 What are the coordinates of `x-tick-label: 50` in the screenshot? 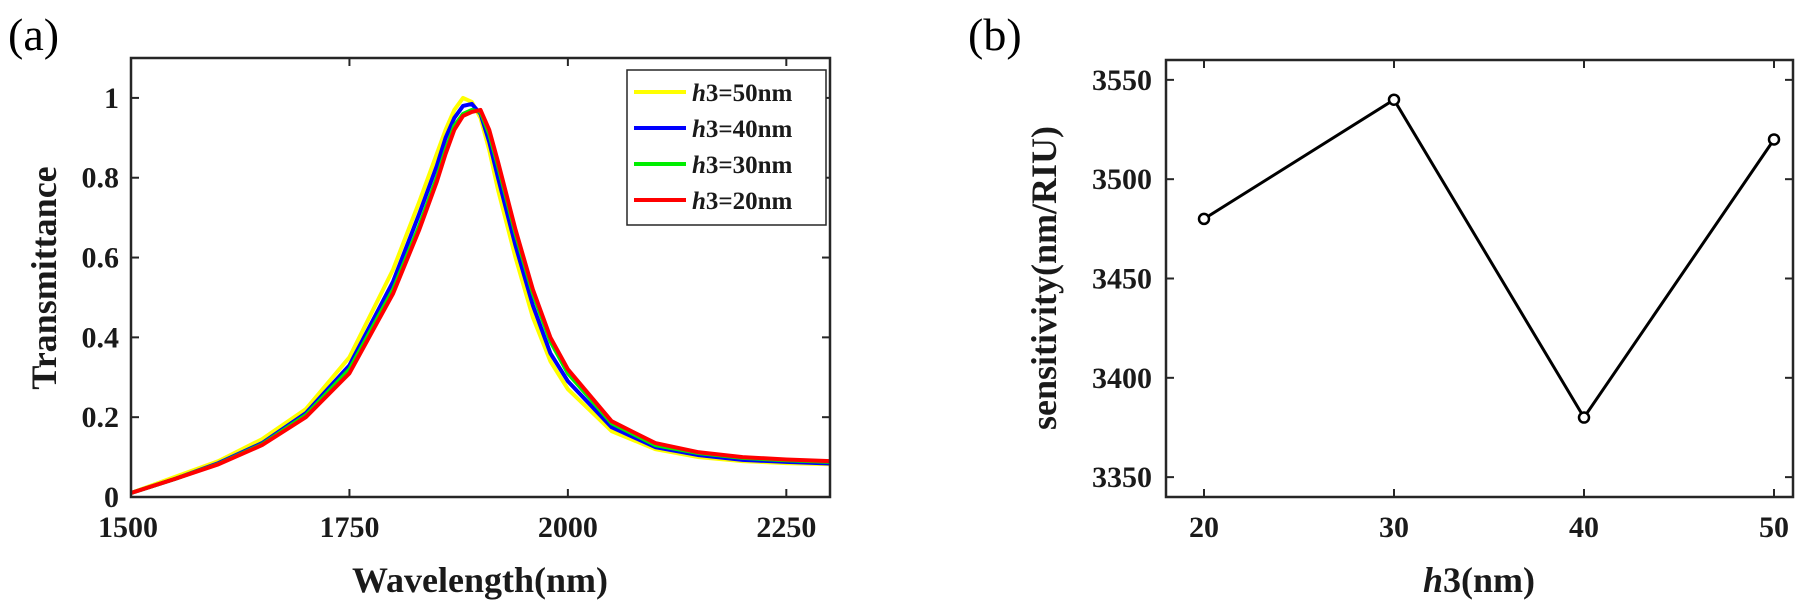 It's located at (1774, 527).